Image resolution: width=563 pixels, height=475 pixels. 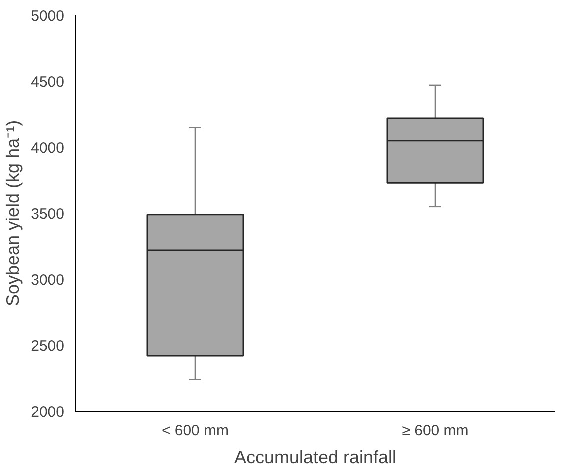 What do you see at coordinates (13, 213) in the screenshot?
I see `y-axis-title: Soybean yield (kg ha⁻¹)` at bounding box center [13, 213].